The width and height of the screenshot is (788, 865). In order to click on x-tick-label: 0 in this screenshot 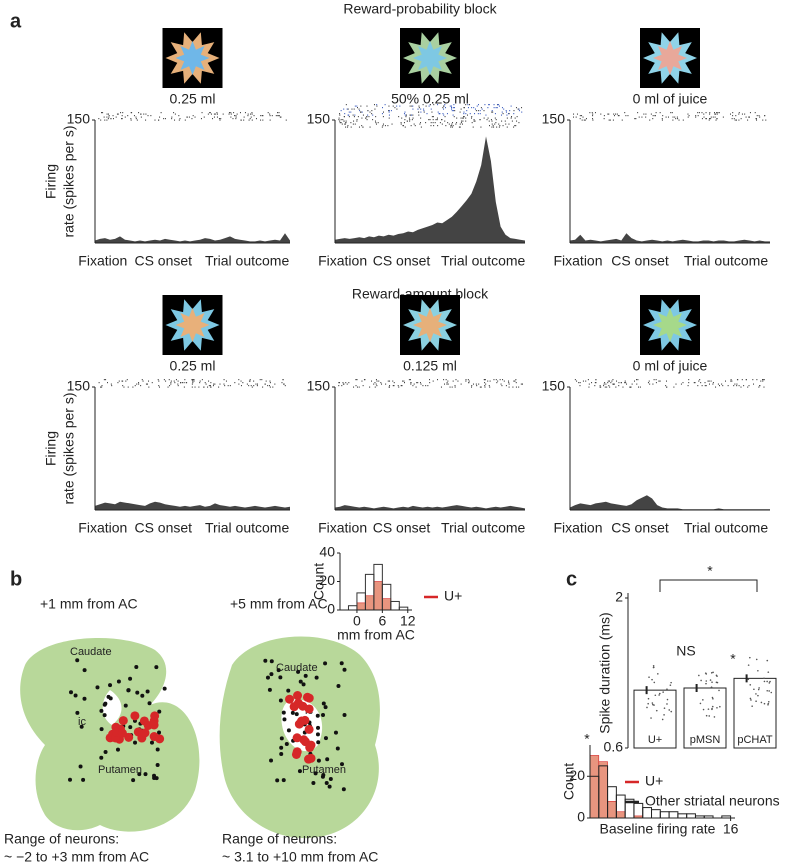, I will do `click(357, 621)`.